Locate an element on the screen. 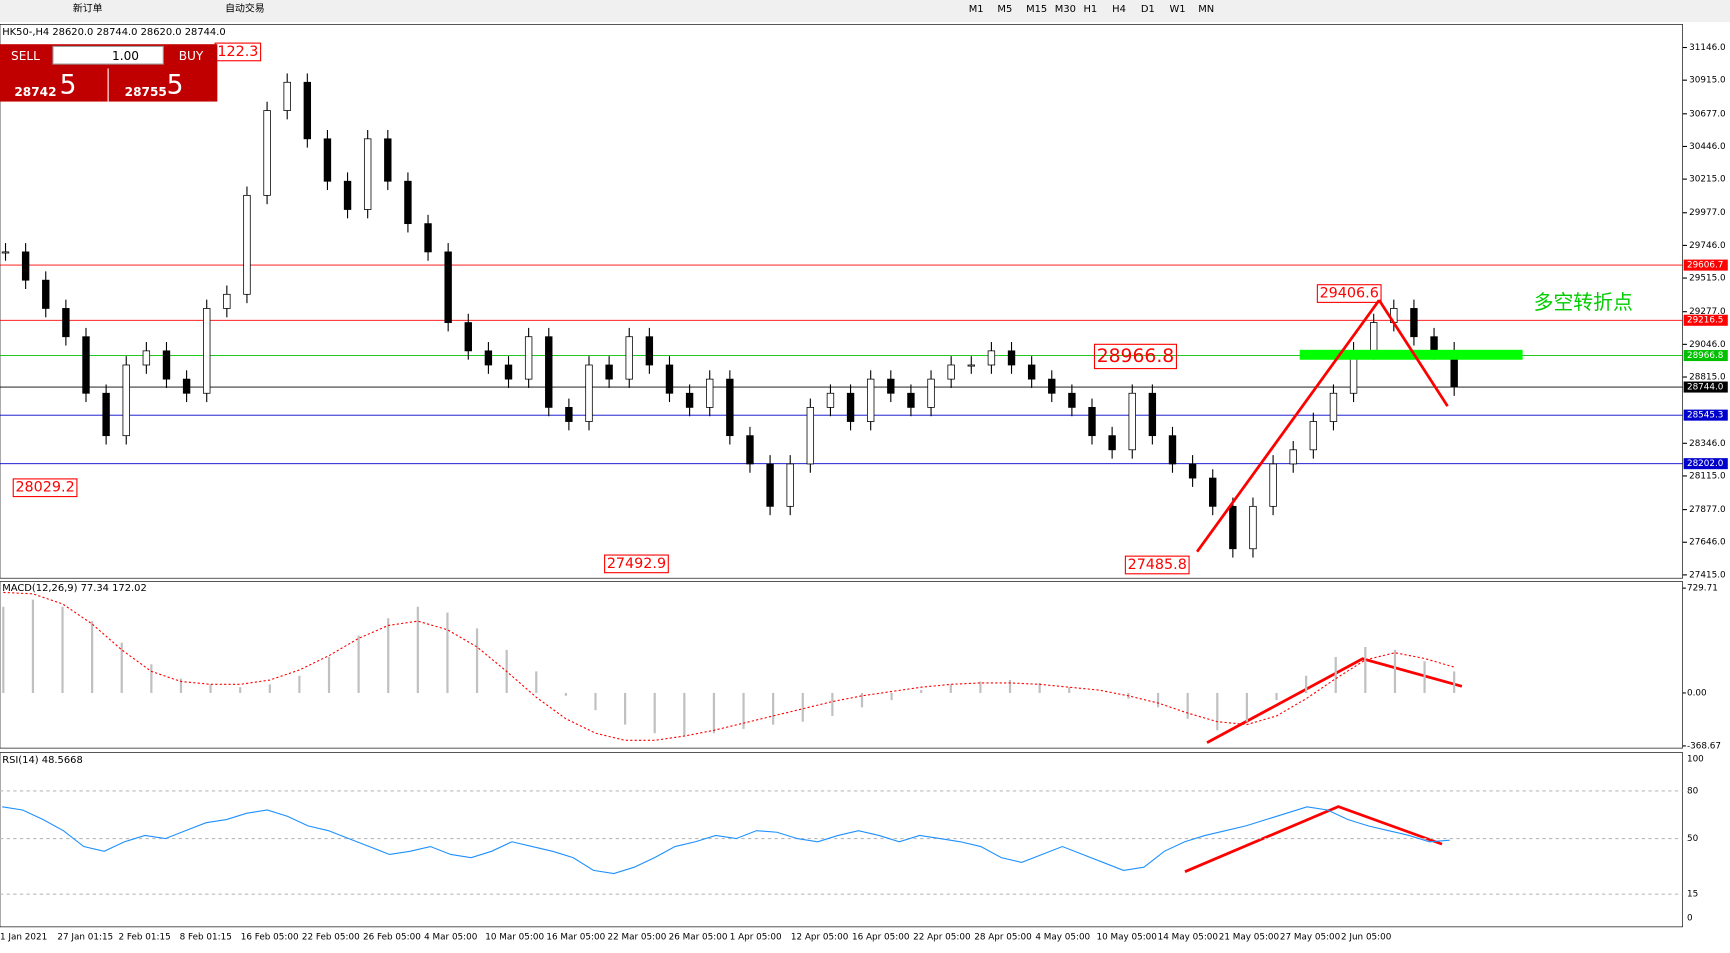 The width and height of the screenshot is (1730, 953). date-label: 26 Feb 05:00 is located at coordinates (392, 937).